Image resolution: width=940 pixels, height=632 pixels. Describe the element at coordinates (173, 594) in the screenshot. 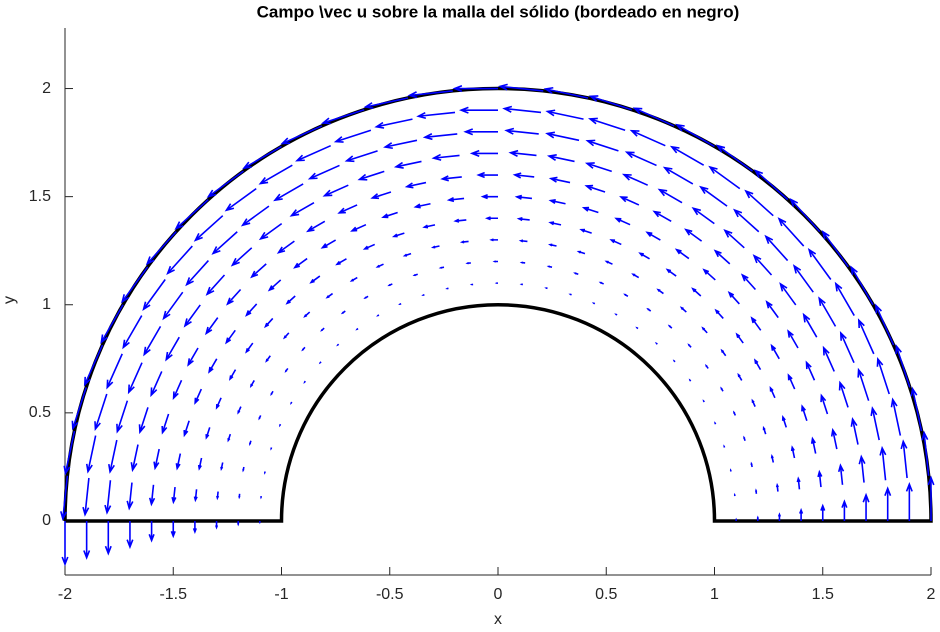

I see `x-tick-label: -1.5` at that location.